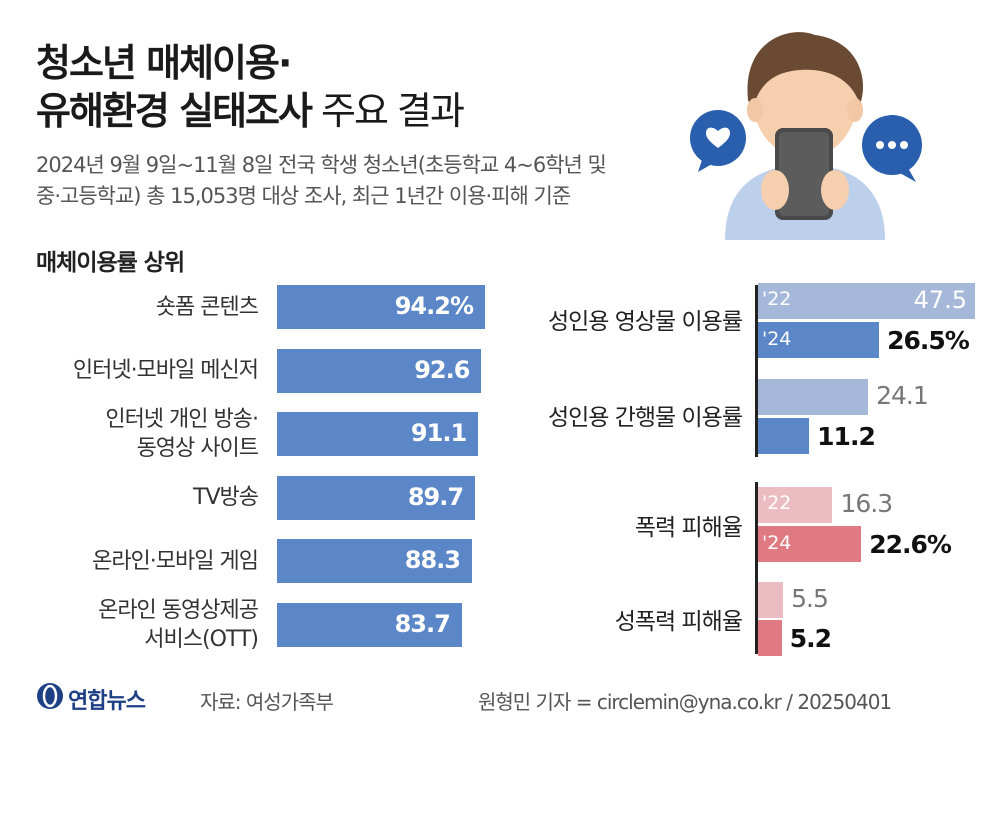  I want to click on value-22: 24.1, so click(902, 395).